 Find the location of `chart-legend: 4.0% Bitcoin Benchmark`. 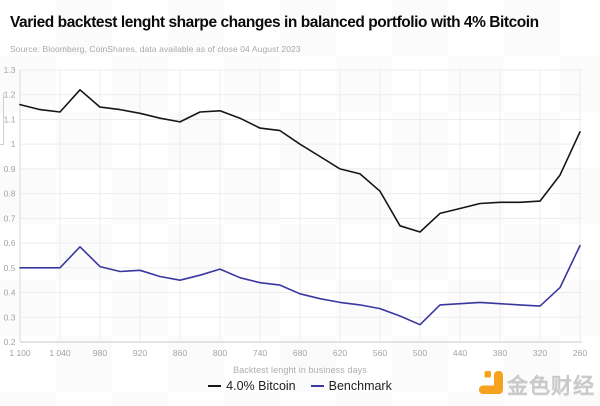

chart-legend: 4.0% Bitcoin Benchmark is located at coordinates (300, 386).